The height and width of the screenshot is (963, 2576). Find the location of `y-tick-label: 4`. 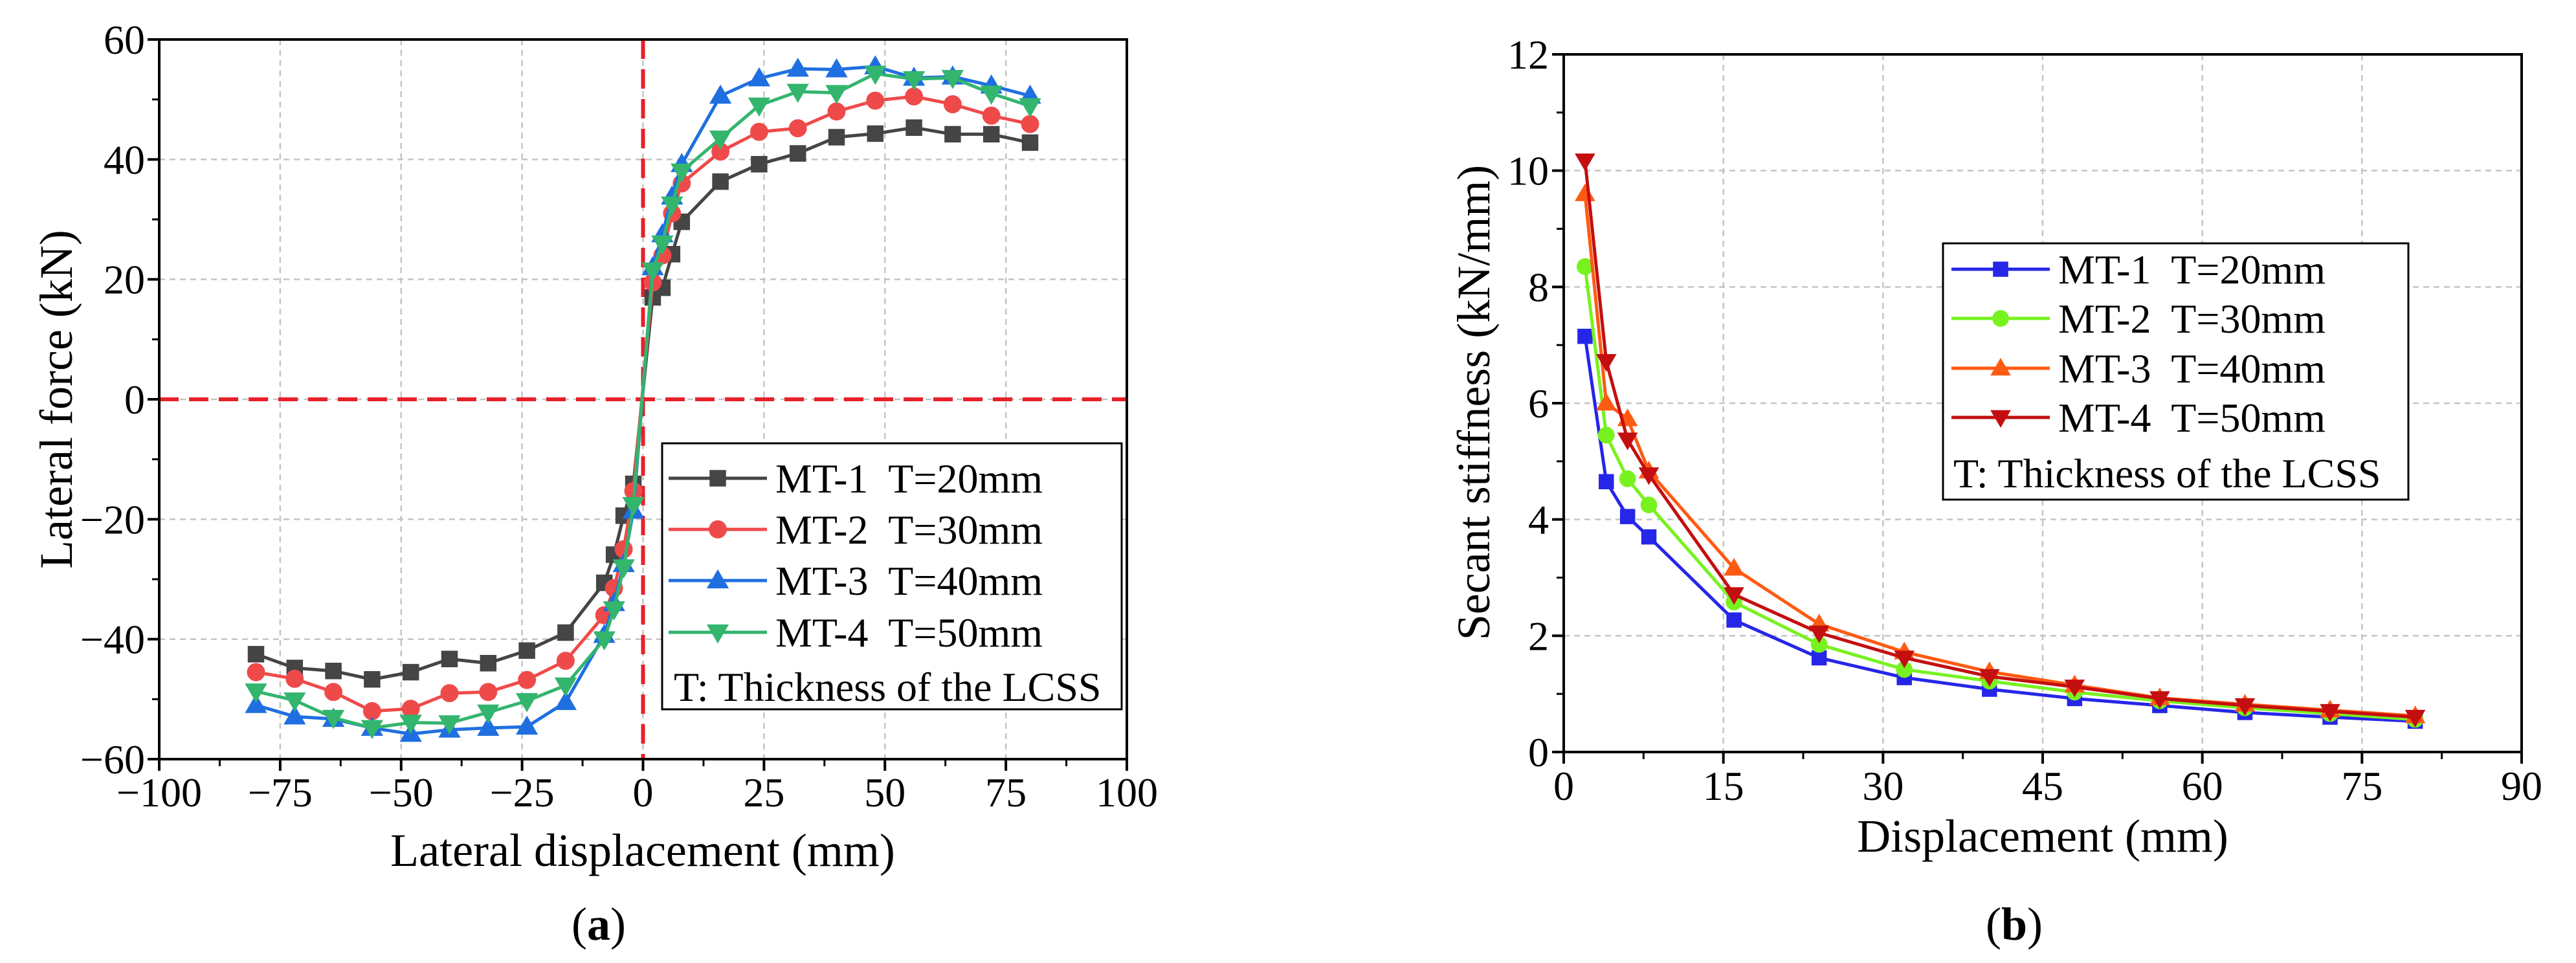

y-tick-label: 4 is located at coordinates (1538, 520).